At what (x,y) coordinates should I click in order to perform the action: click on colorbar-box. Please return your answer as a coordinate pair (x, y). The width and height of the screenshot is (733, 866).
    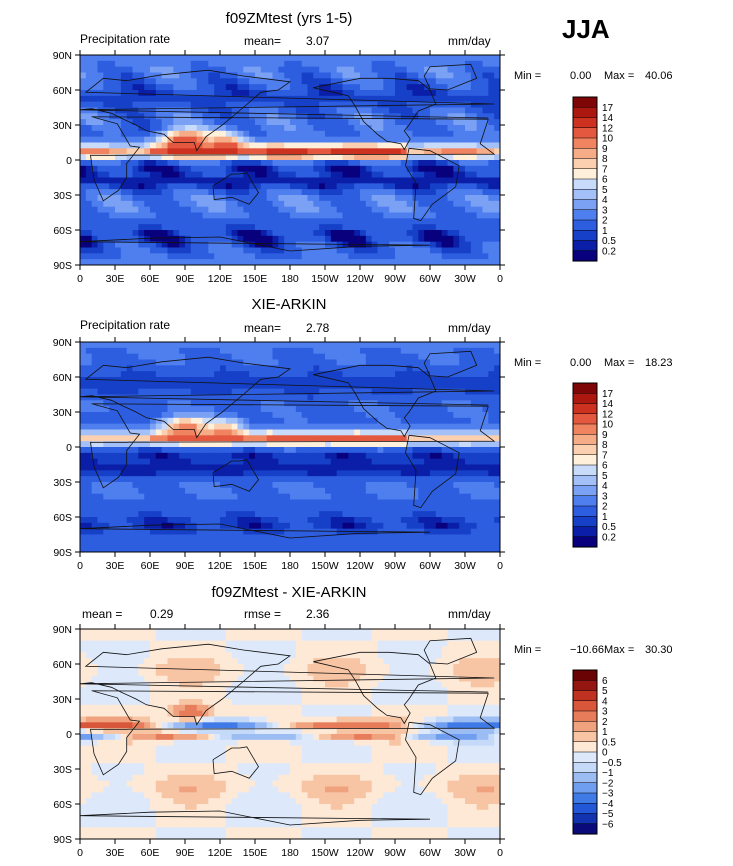
    Looking at the image, I should click on (585, 215).